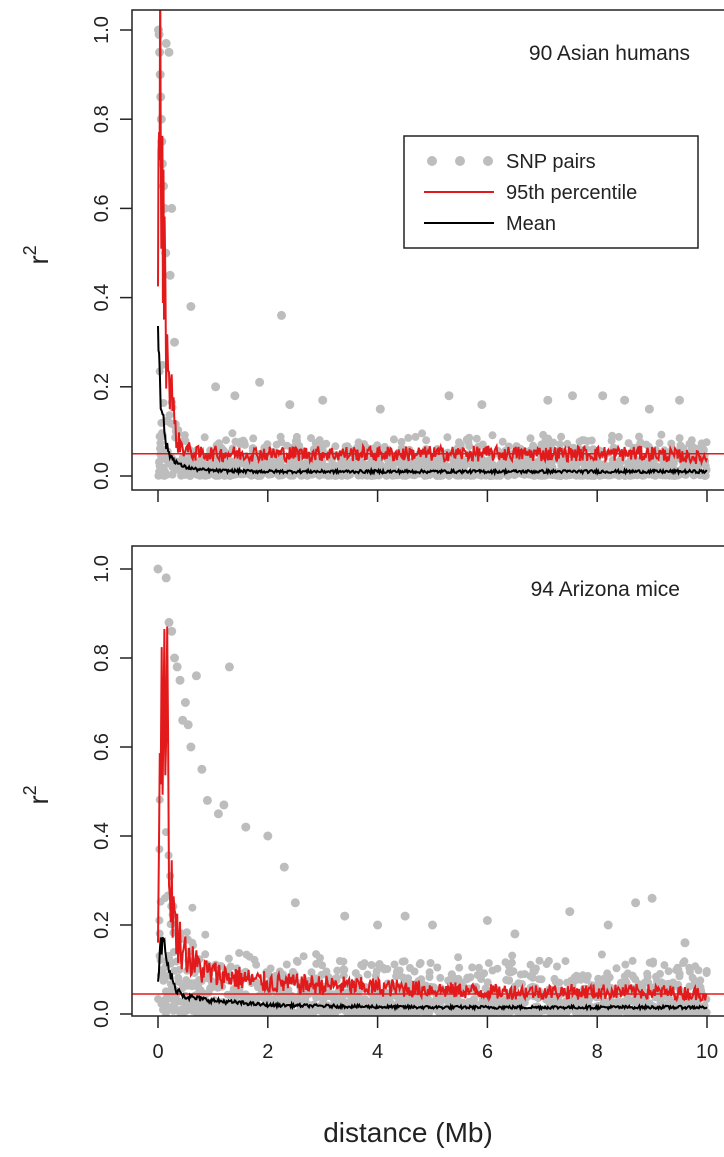  I want to click on x-tick-label: 4, so click(377, 1052).